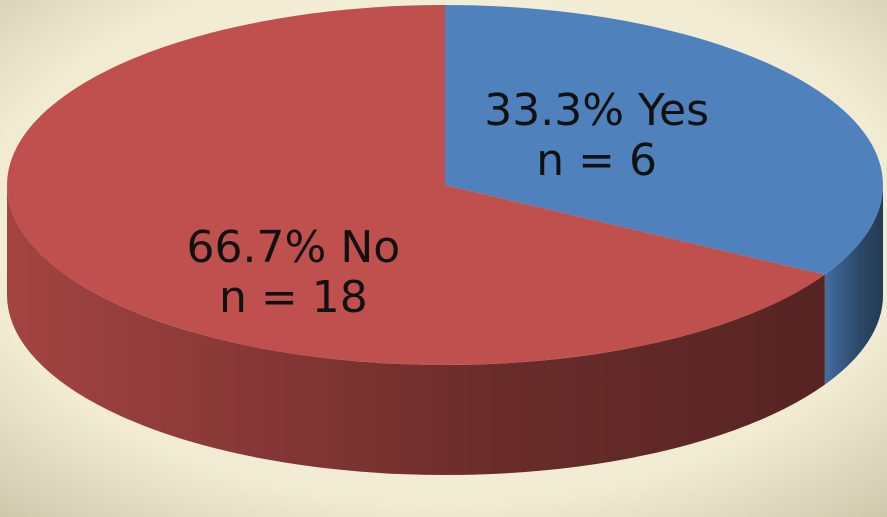 The image size is (887, 517). What do you see at coordinates (370, 247) in the screenshot?
I see `category-label: No` at bounding box center [370, 247].